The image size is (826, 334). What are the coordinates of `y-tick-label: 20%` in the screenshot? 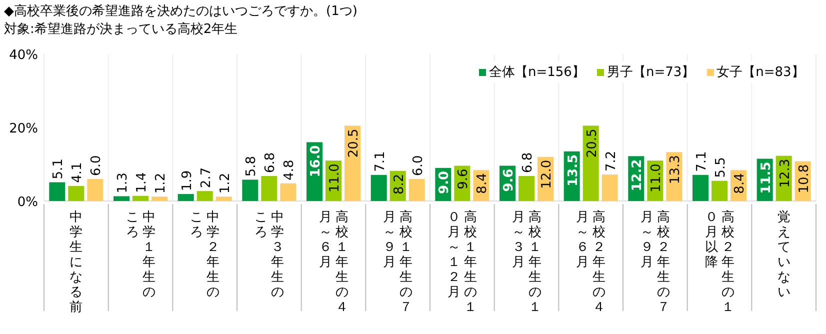 It's located at (23, 129).